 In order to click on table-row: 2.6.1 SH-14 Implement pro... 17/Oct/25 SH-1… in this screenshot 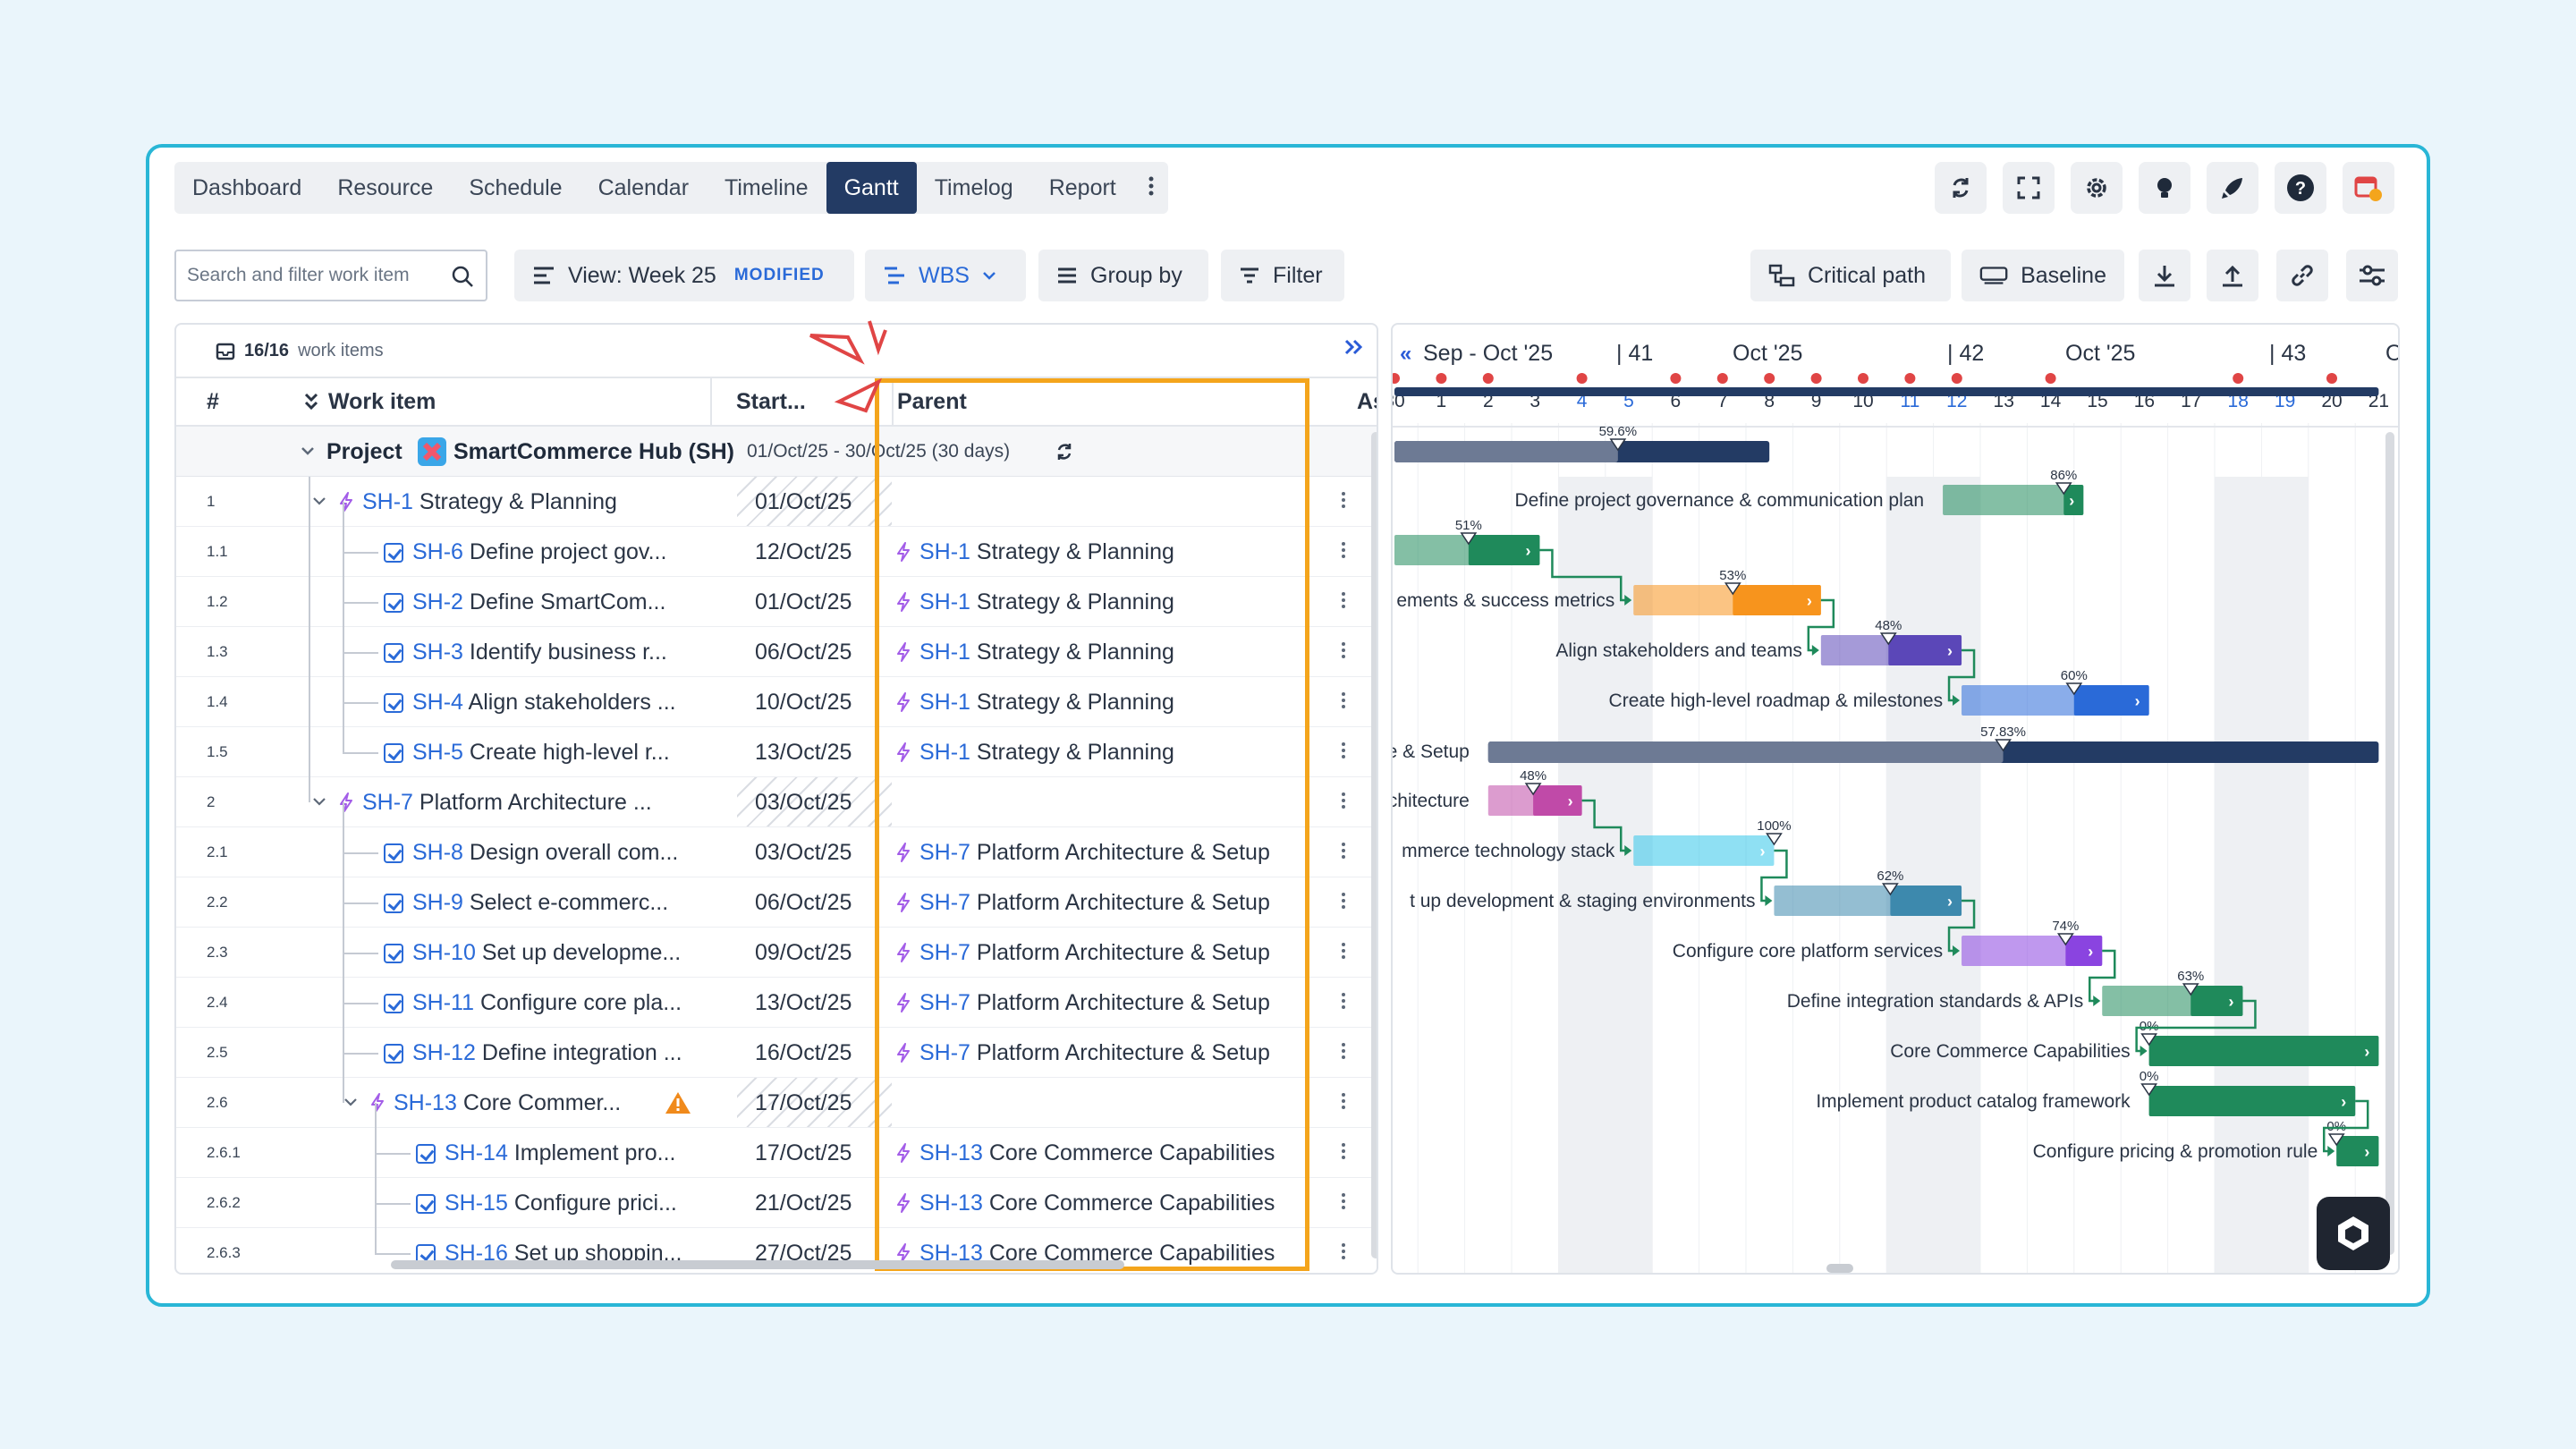, I will do `click(776, 1153)`.